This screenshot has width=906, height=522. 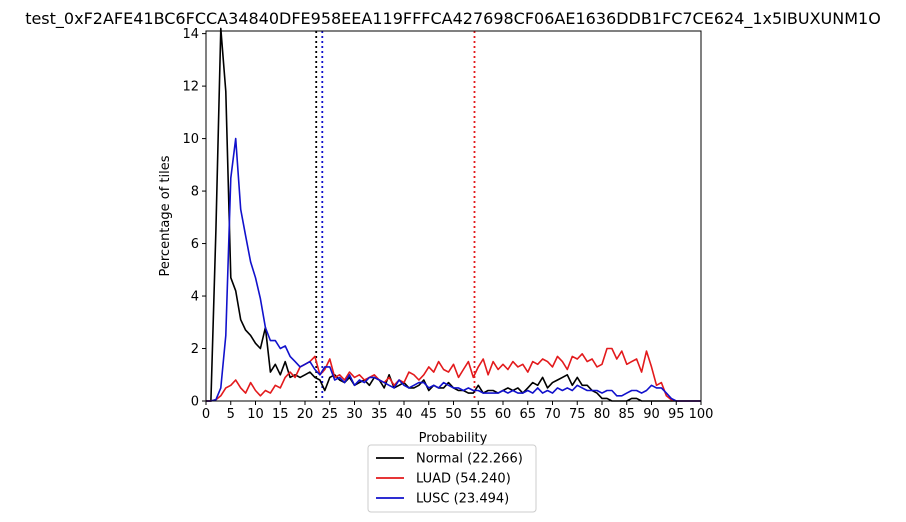 What do you see at coordinates (552, 414) in the screenshot?
I see `x-tick-label: 70` at bounding box center [552, 414].